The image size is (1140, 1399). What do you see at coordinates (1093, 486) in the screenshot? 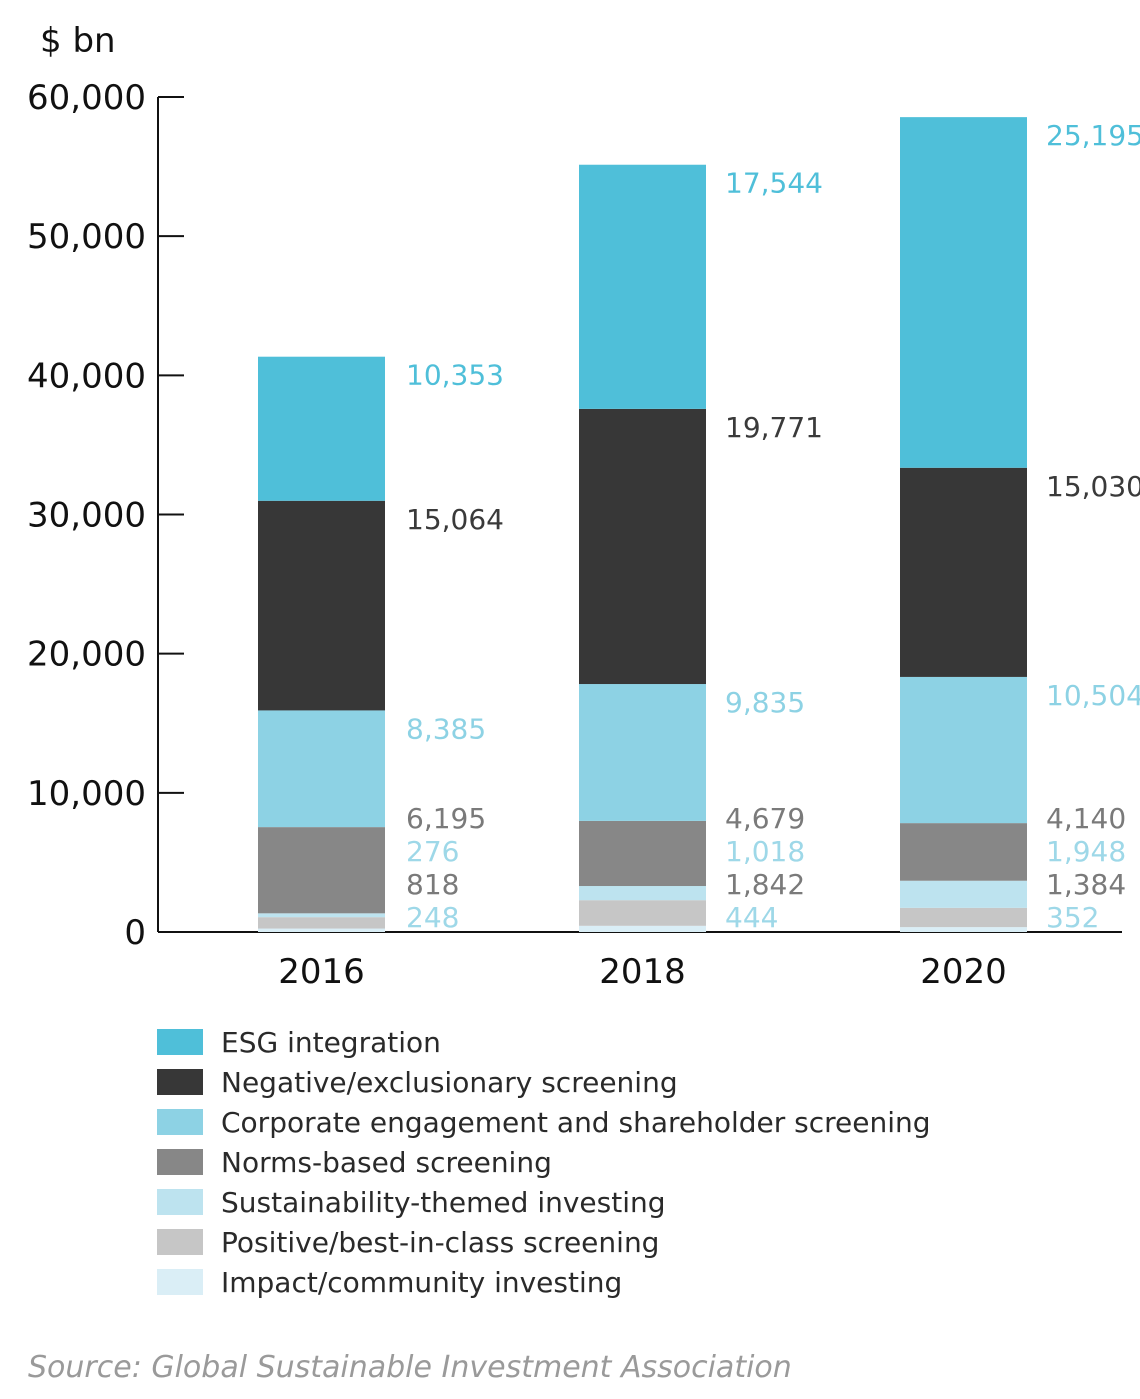
I see `data-label: 15,030` at bounding box center [1093, 486].